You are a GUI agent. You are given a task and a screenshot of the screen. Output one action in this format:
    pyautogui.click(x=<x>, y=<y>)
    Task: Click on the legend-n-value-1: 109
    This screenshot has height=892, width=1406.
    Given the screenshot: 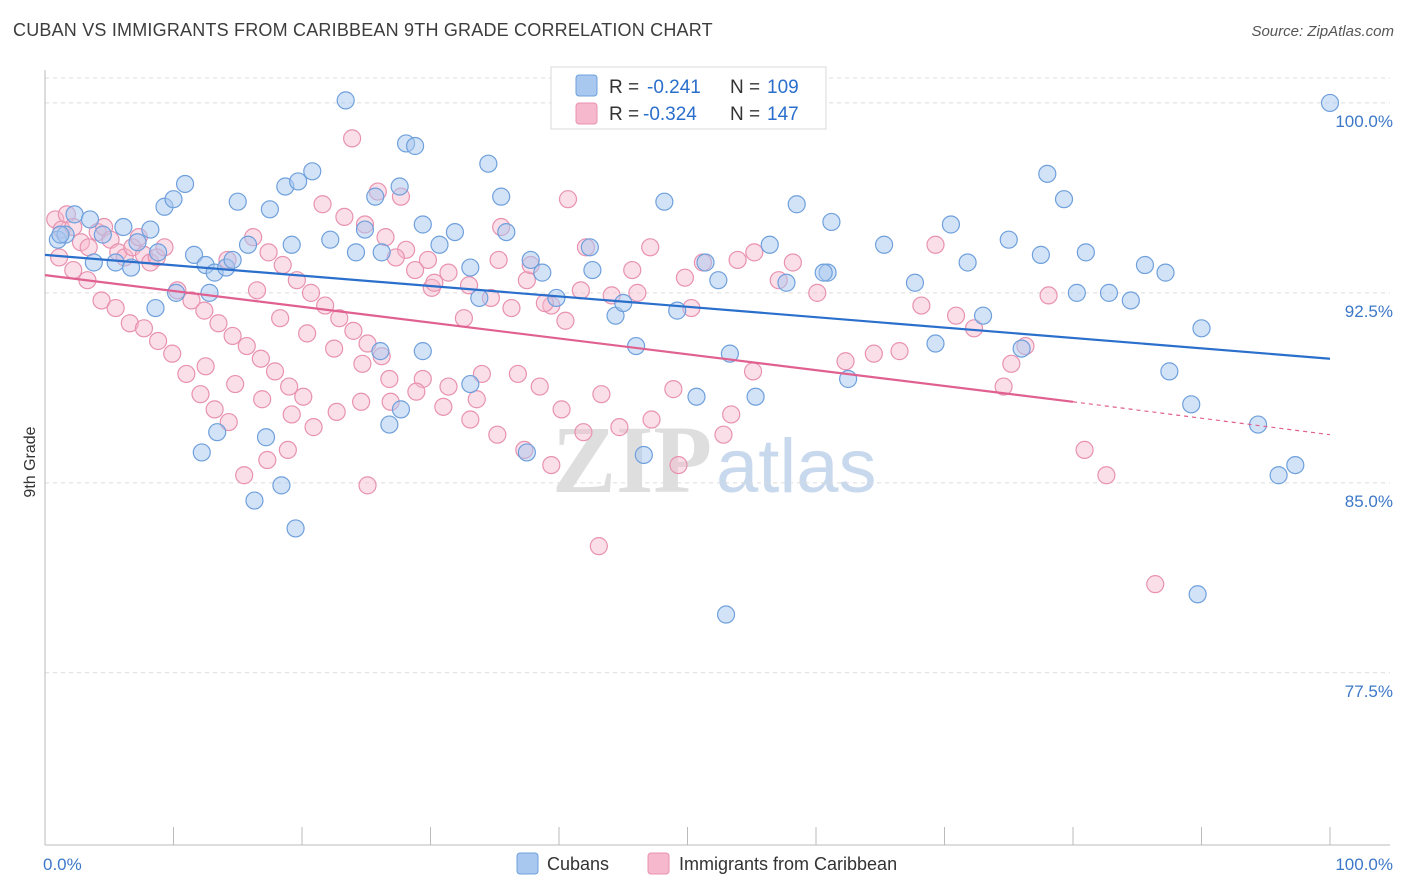 What is the action you would take?
    pyautogui.click(x=783, y=87)
    